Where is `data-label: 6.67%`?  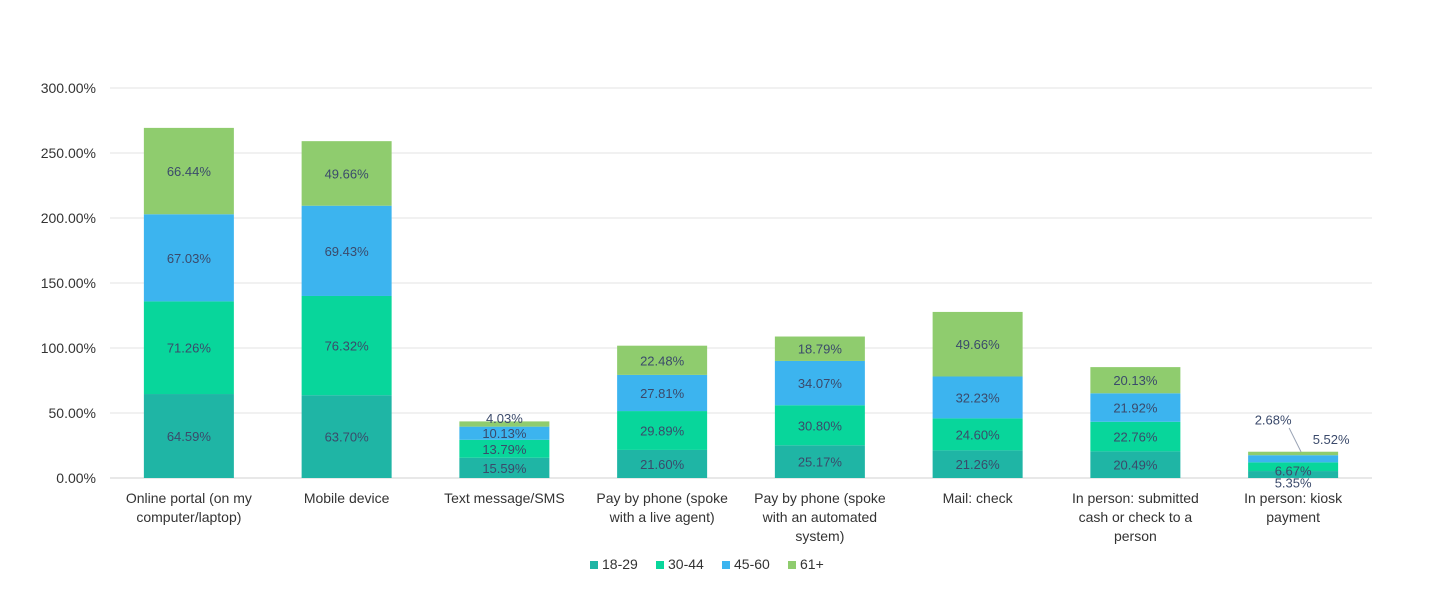
data-label: 6.67% is located at coordinates (1293, 471).